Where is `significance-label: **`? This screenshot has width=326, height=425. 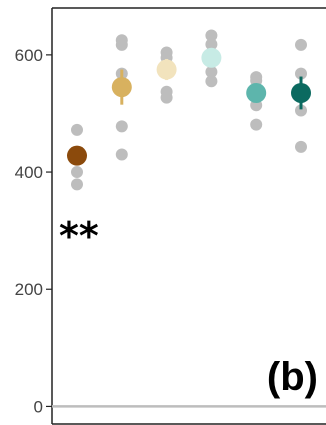
significance-label: ** is located at coordinates (79, 236).